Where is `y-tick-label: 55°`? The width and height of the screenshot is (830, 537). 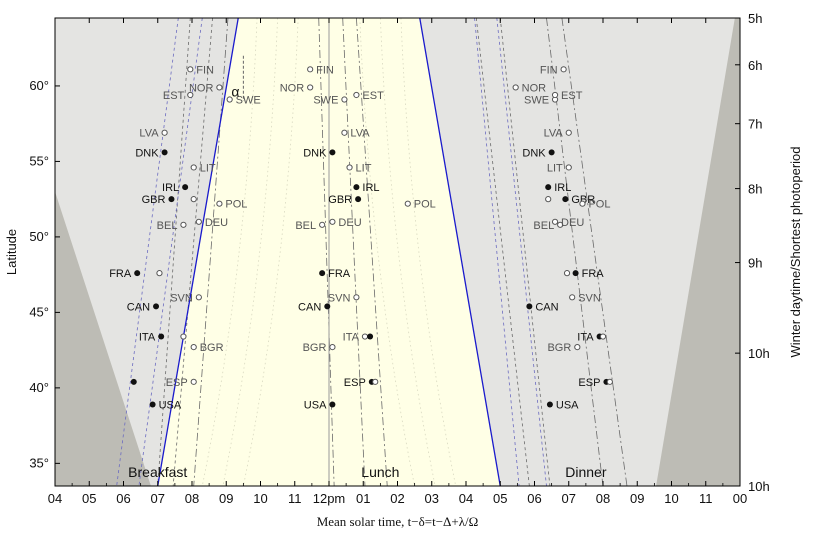 y-tick-label: 55° is located at coordinates (39, 160).